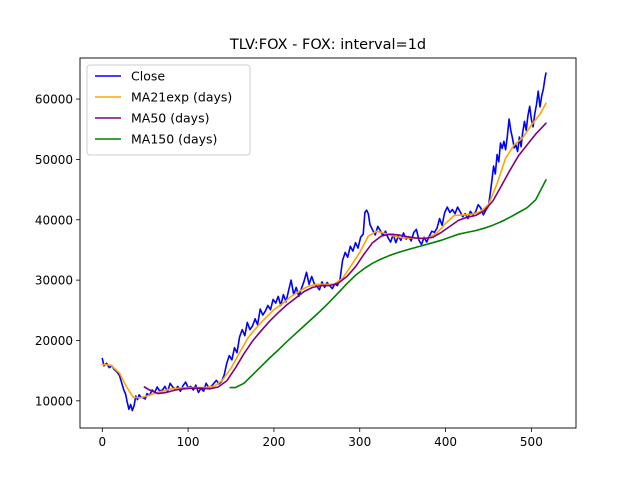 This screenshot has height=480, width=640. I want to click on y-tick-label: 20000, so click(54, 341).